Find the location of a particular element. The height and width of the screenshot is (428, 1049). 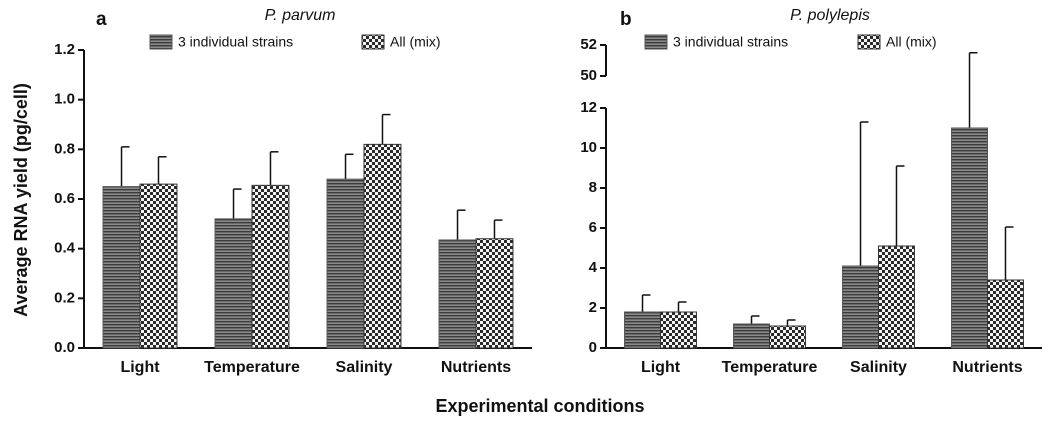

y-tick-label: 10 is located at coordinates (588, 147).